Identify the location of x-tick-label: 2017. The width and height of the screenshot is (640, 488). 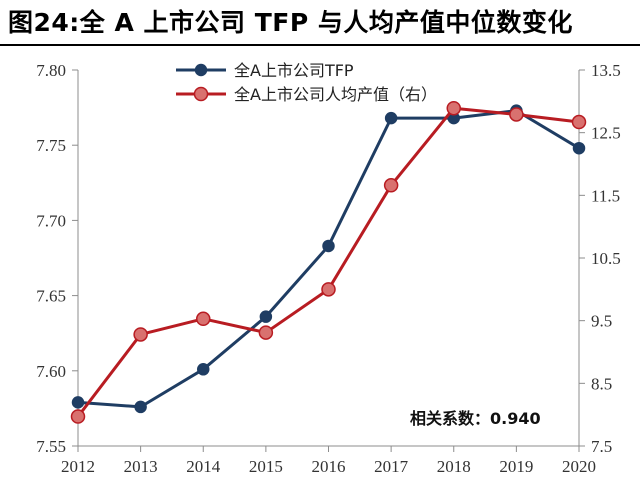
(391, 466).